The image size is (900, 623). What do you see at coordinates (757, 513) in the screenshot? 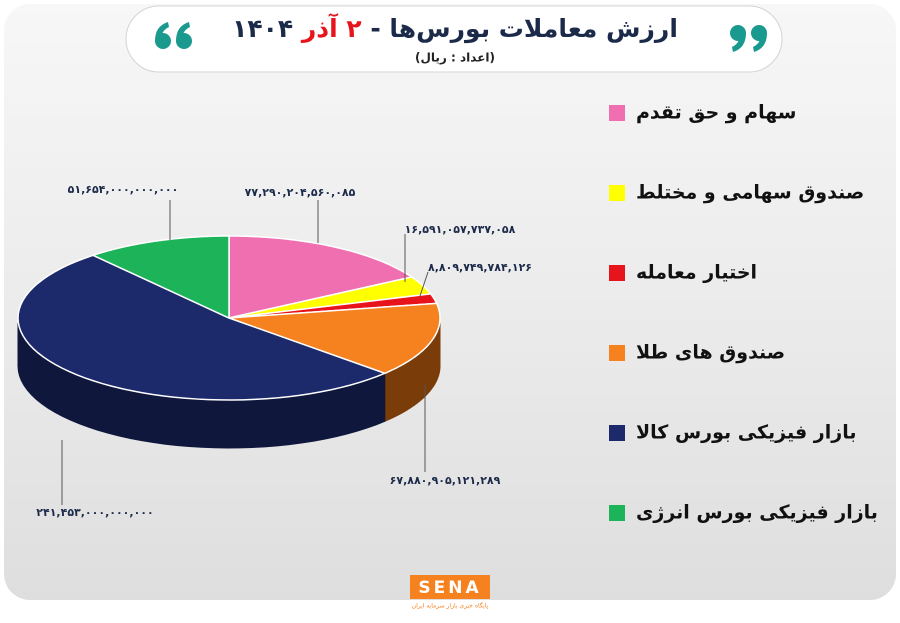
I see `legend-label: بازار فیزیکی بورس انرژی` at bounding box center [757, 513].